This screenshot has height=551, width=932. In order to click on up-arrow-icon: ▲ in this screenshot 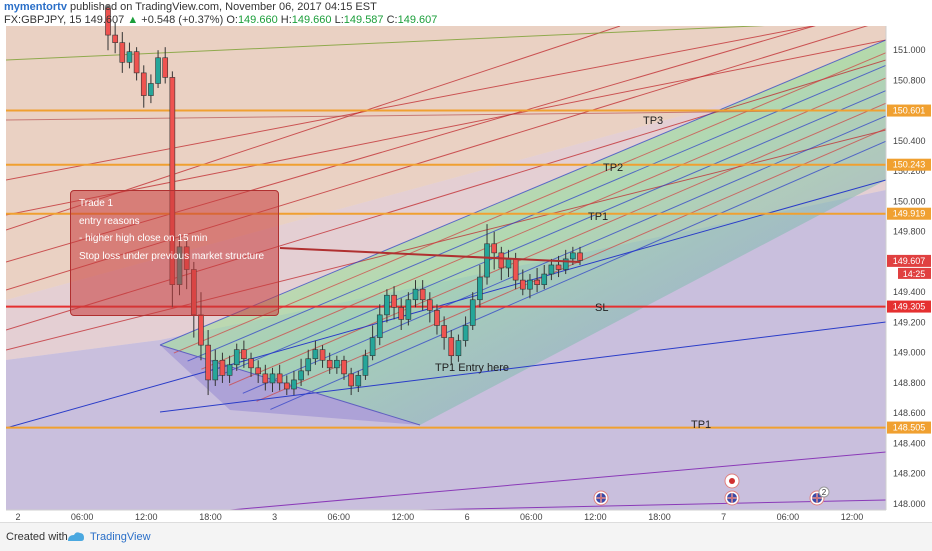, I will do `click(133, 20)`.